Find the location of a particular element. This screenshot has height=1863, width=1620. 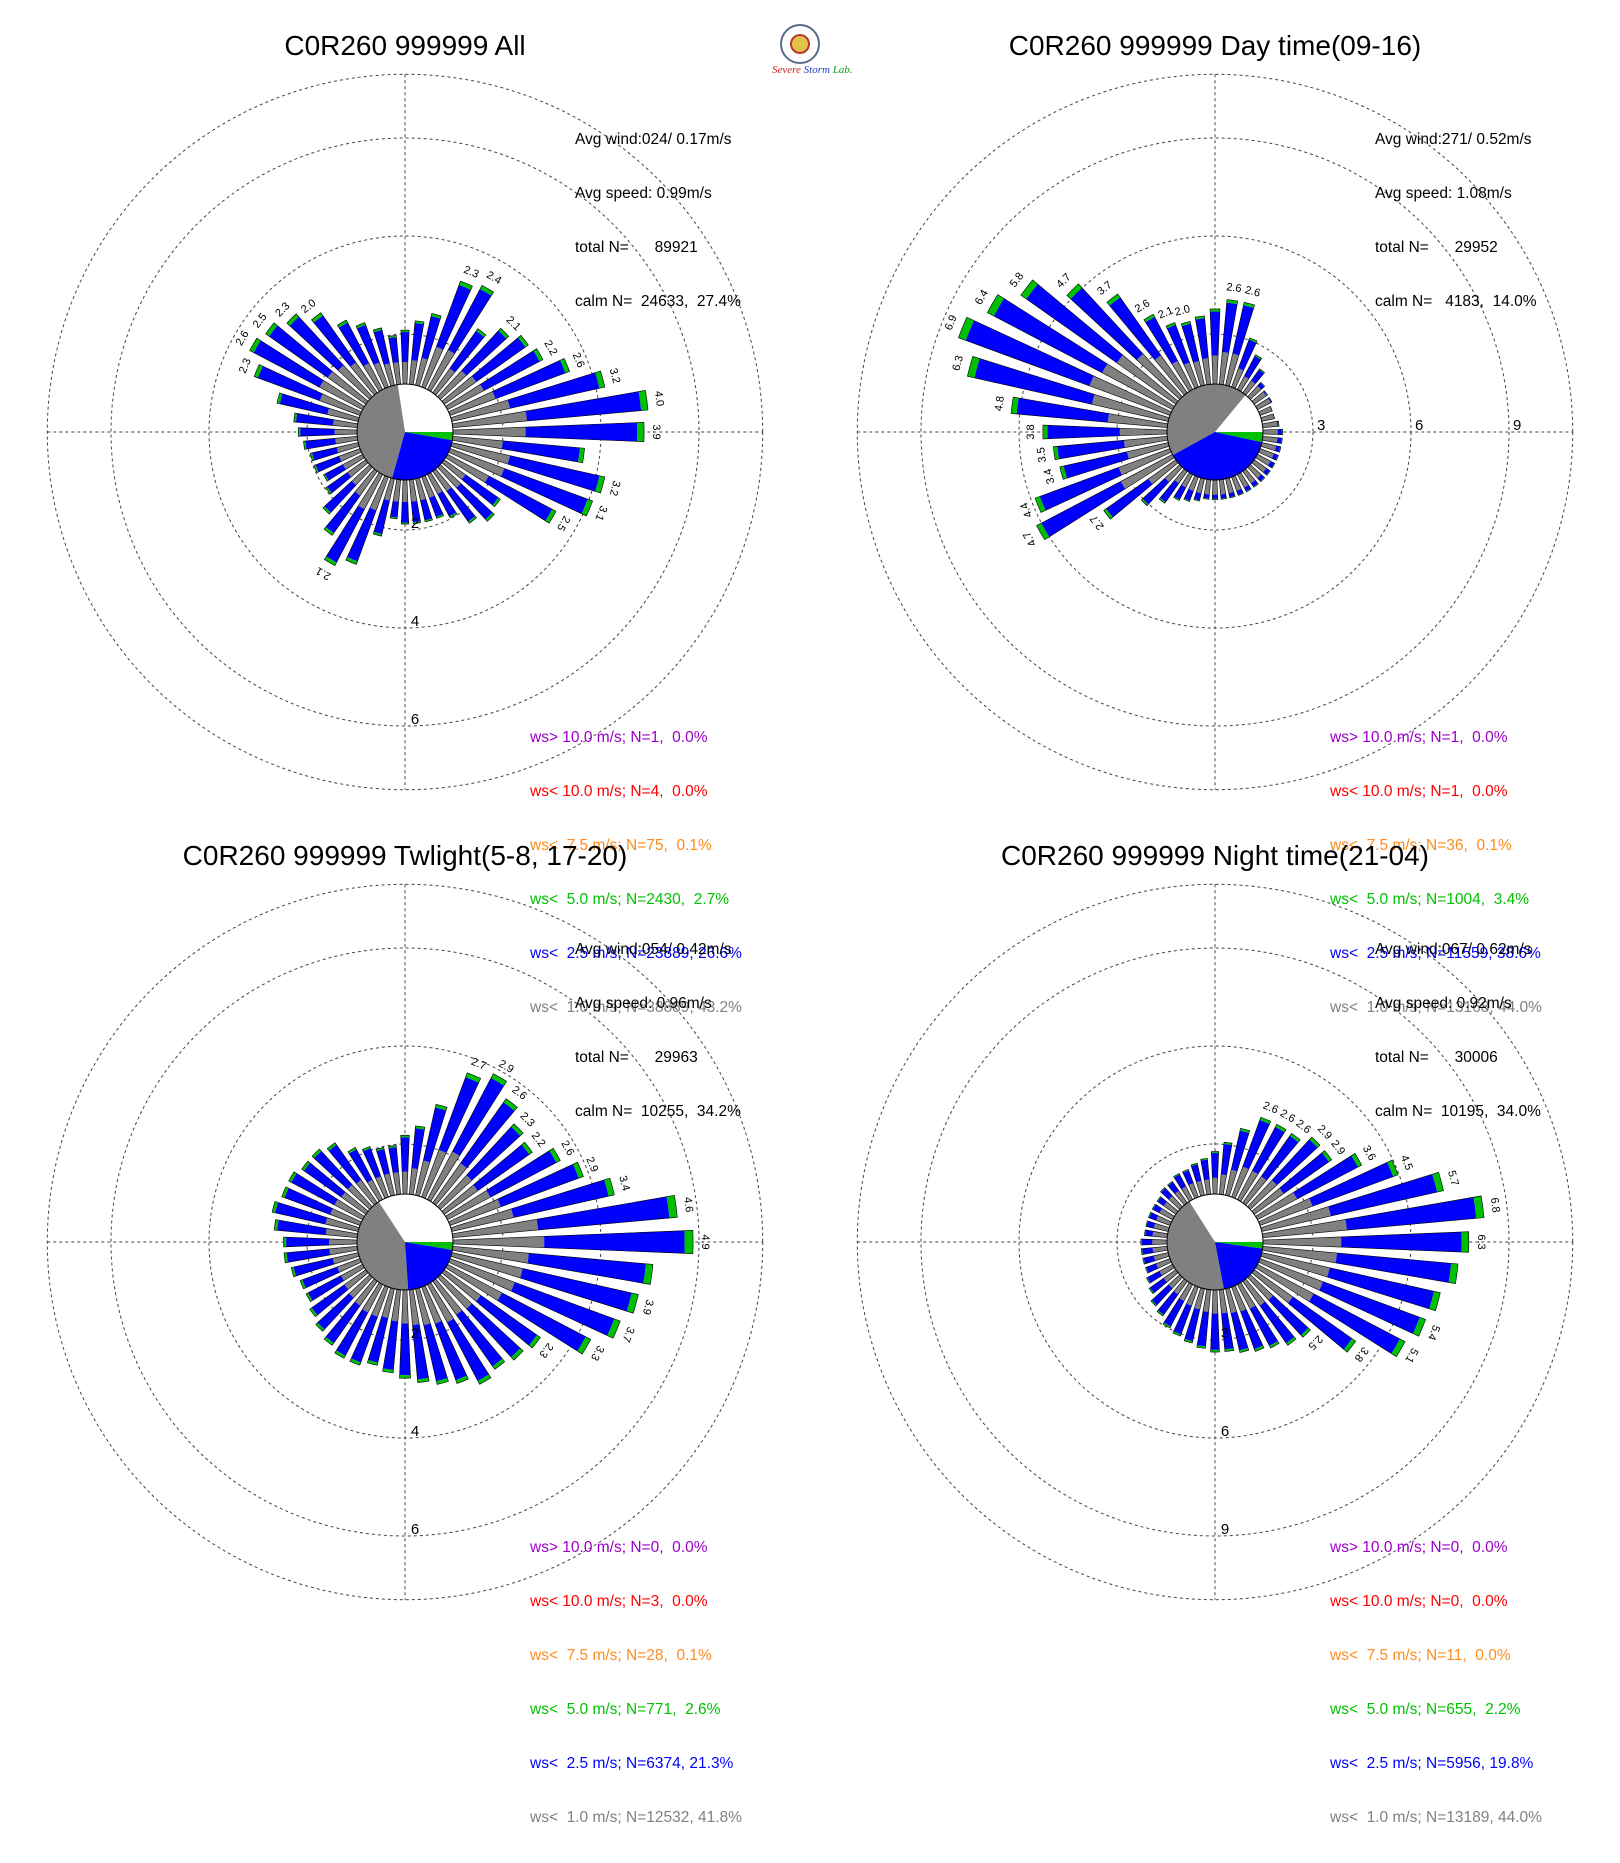

bar-value-label: 3.1 is located at coordinates (600, 513).